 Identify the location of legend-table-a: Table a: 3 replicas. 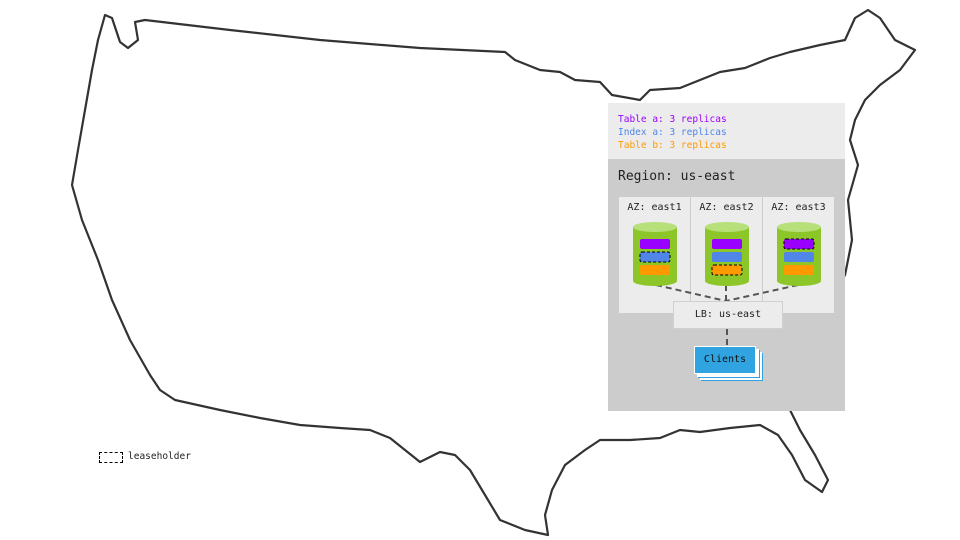
(672, 119).